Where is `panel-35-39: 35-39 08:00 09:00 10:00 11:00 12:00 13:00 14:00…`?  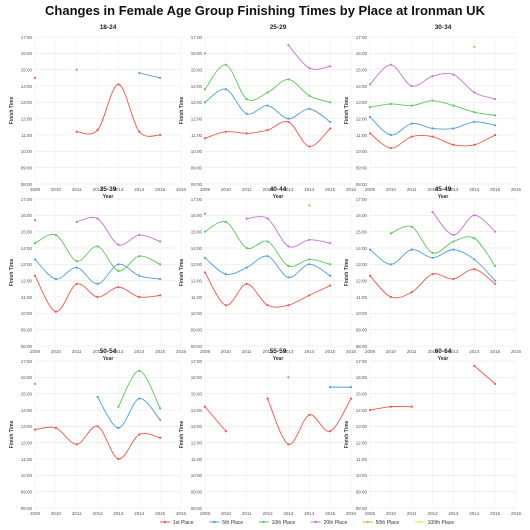 panel-35-39: 35-39 08:00 09:00 10:00 11:00 12:00 13:00 14:00… is located at coordinates (98, 274).